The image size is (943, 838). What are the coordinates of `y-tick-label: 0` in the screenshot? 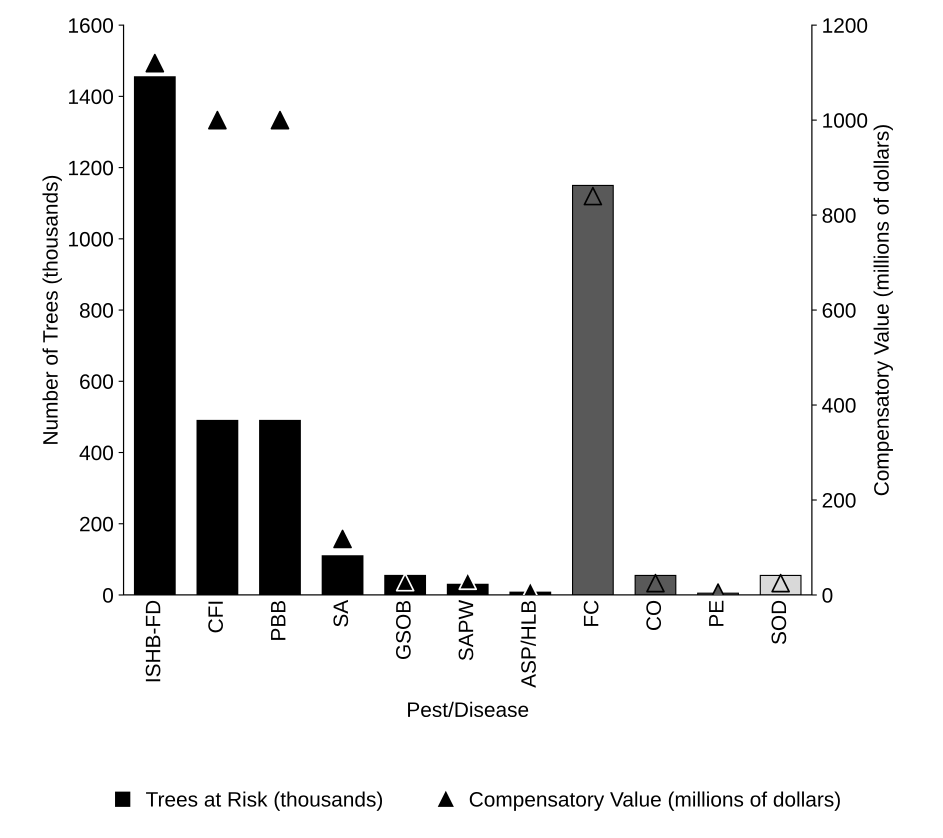 It's located at (108, 595).